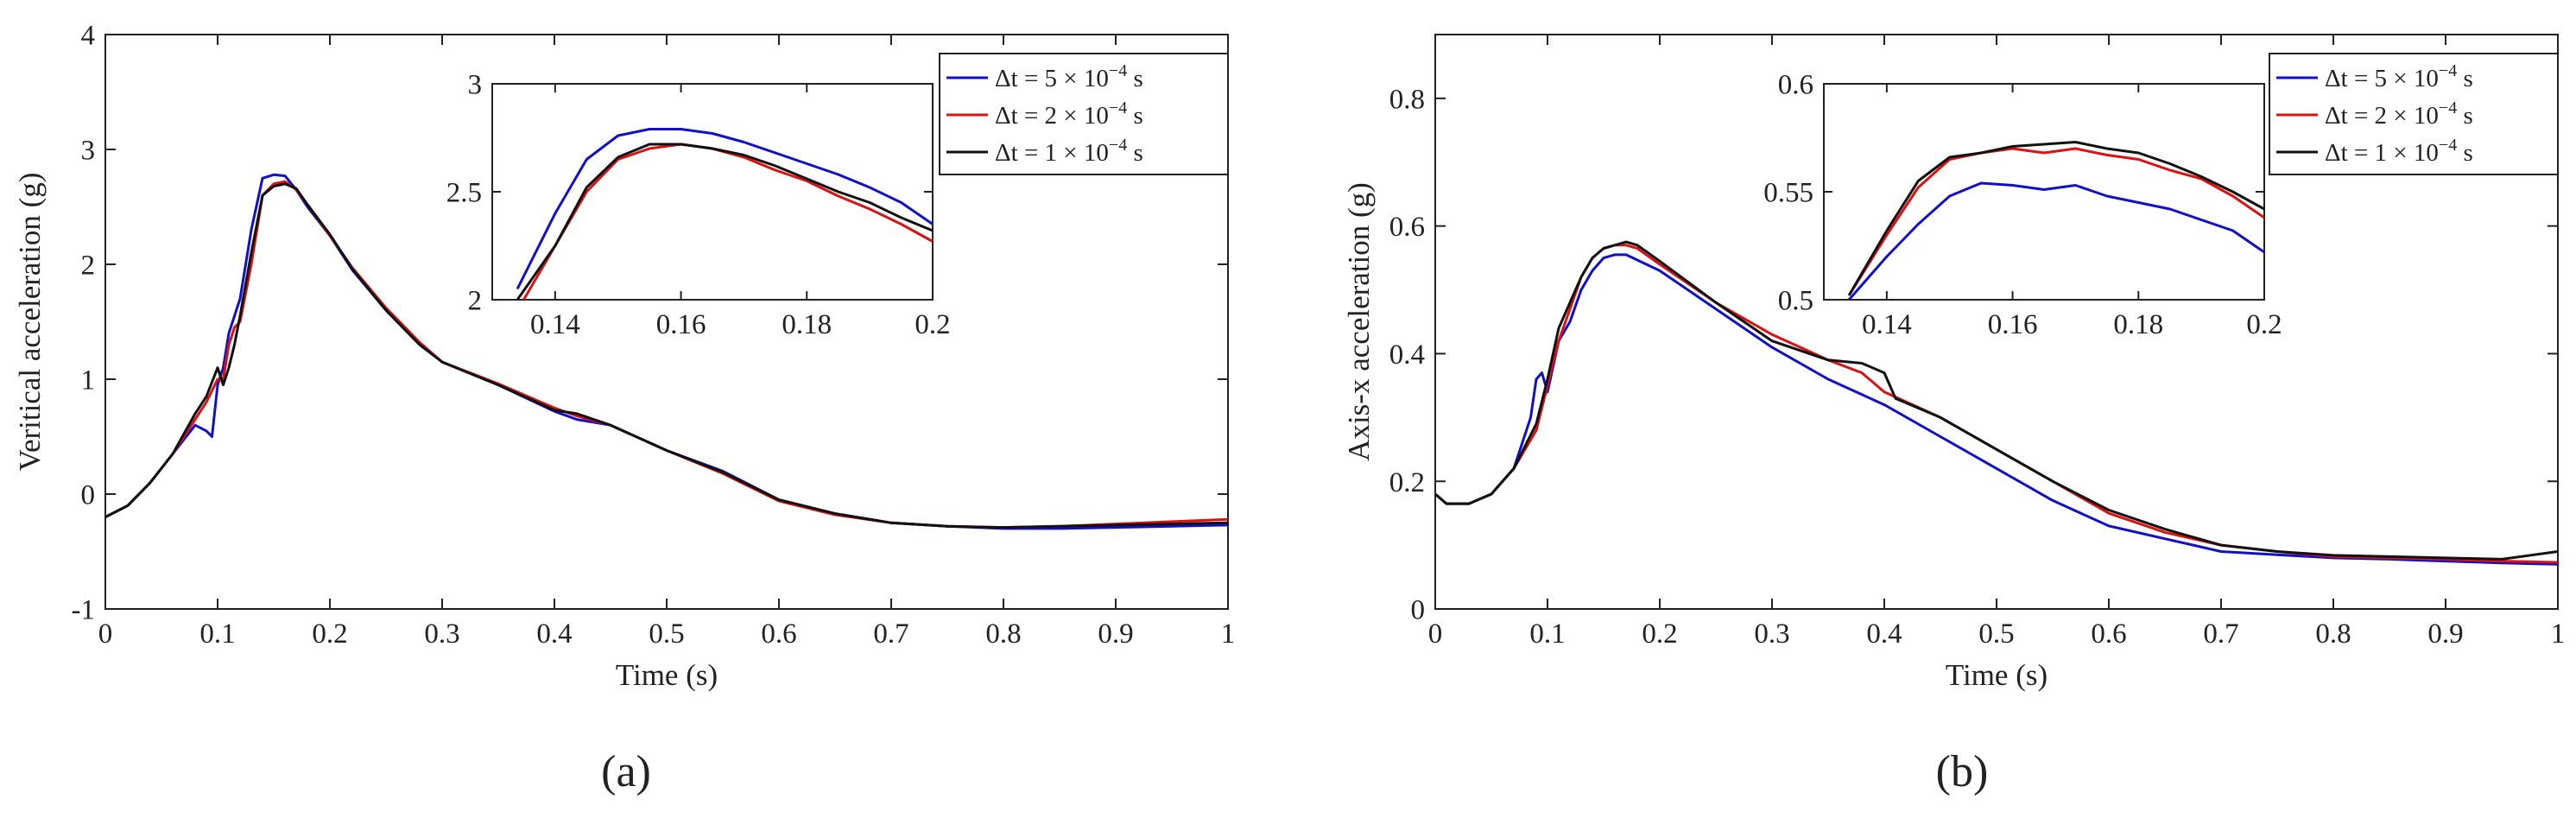  I want to click on inset-y-tick-label: 0.55, so click(1788, 193).